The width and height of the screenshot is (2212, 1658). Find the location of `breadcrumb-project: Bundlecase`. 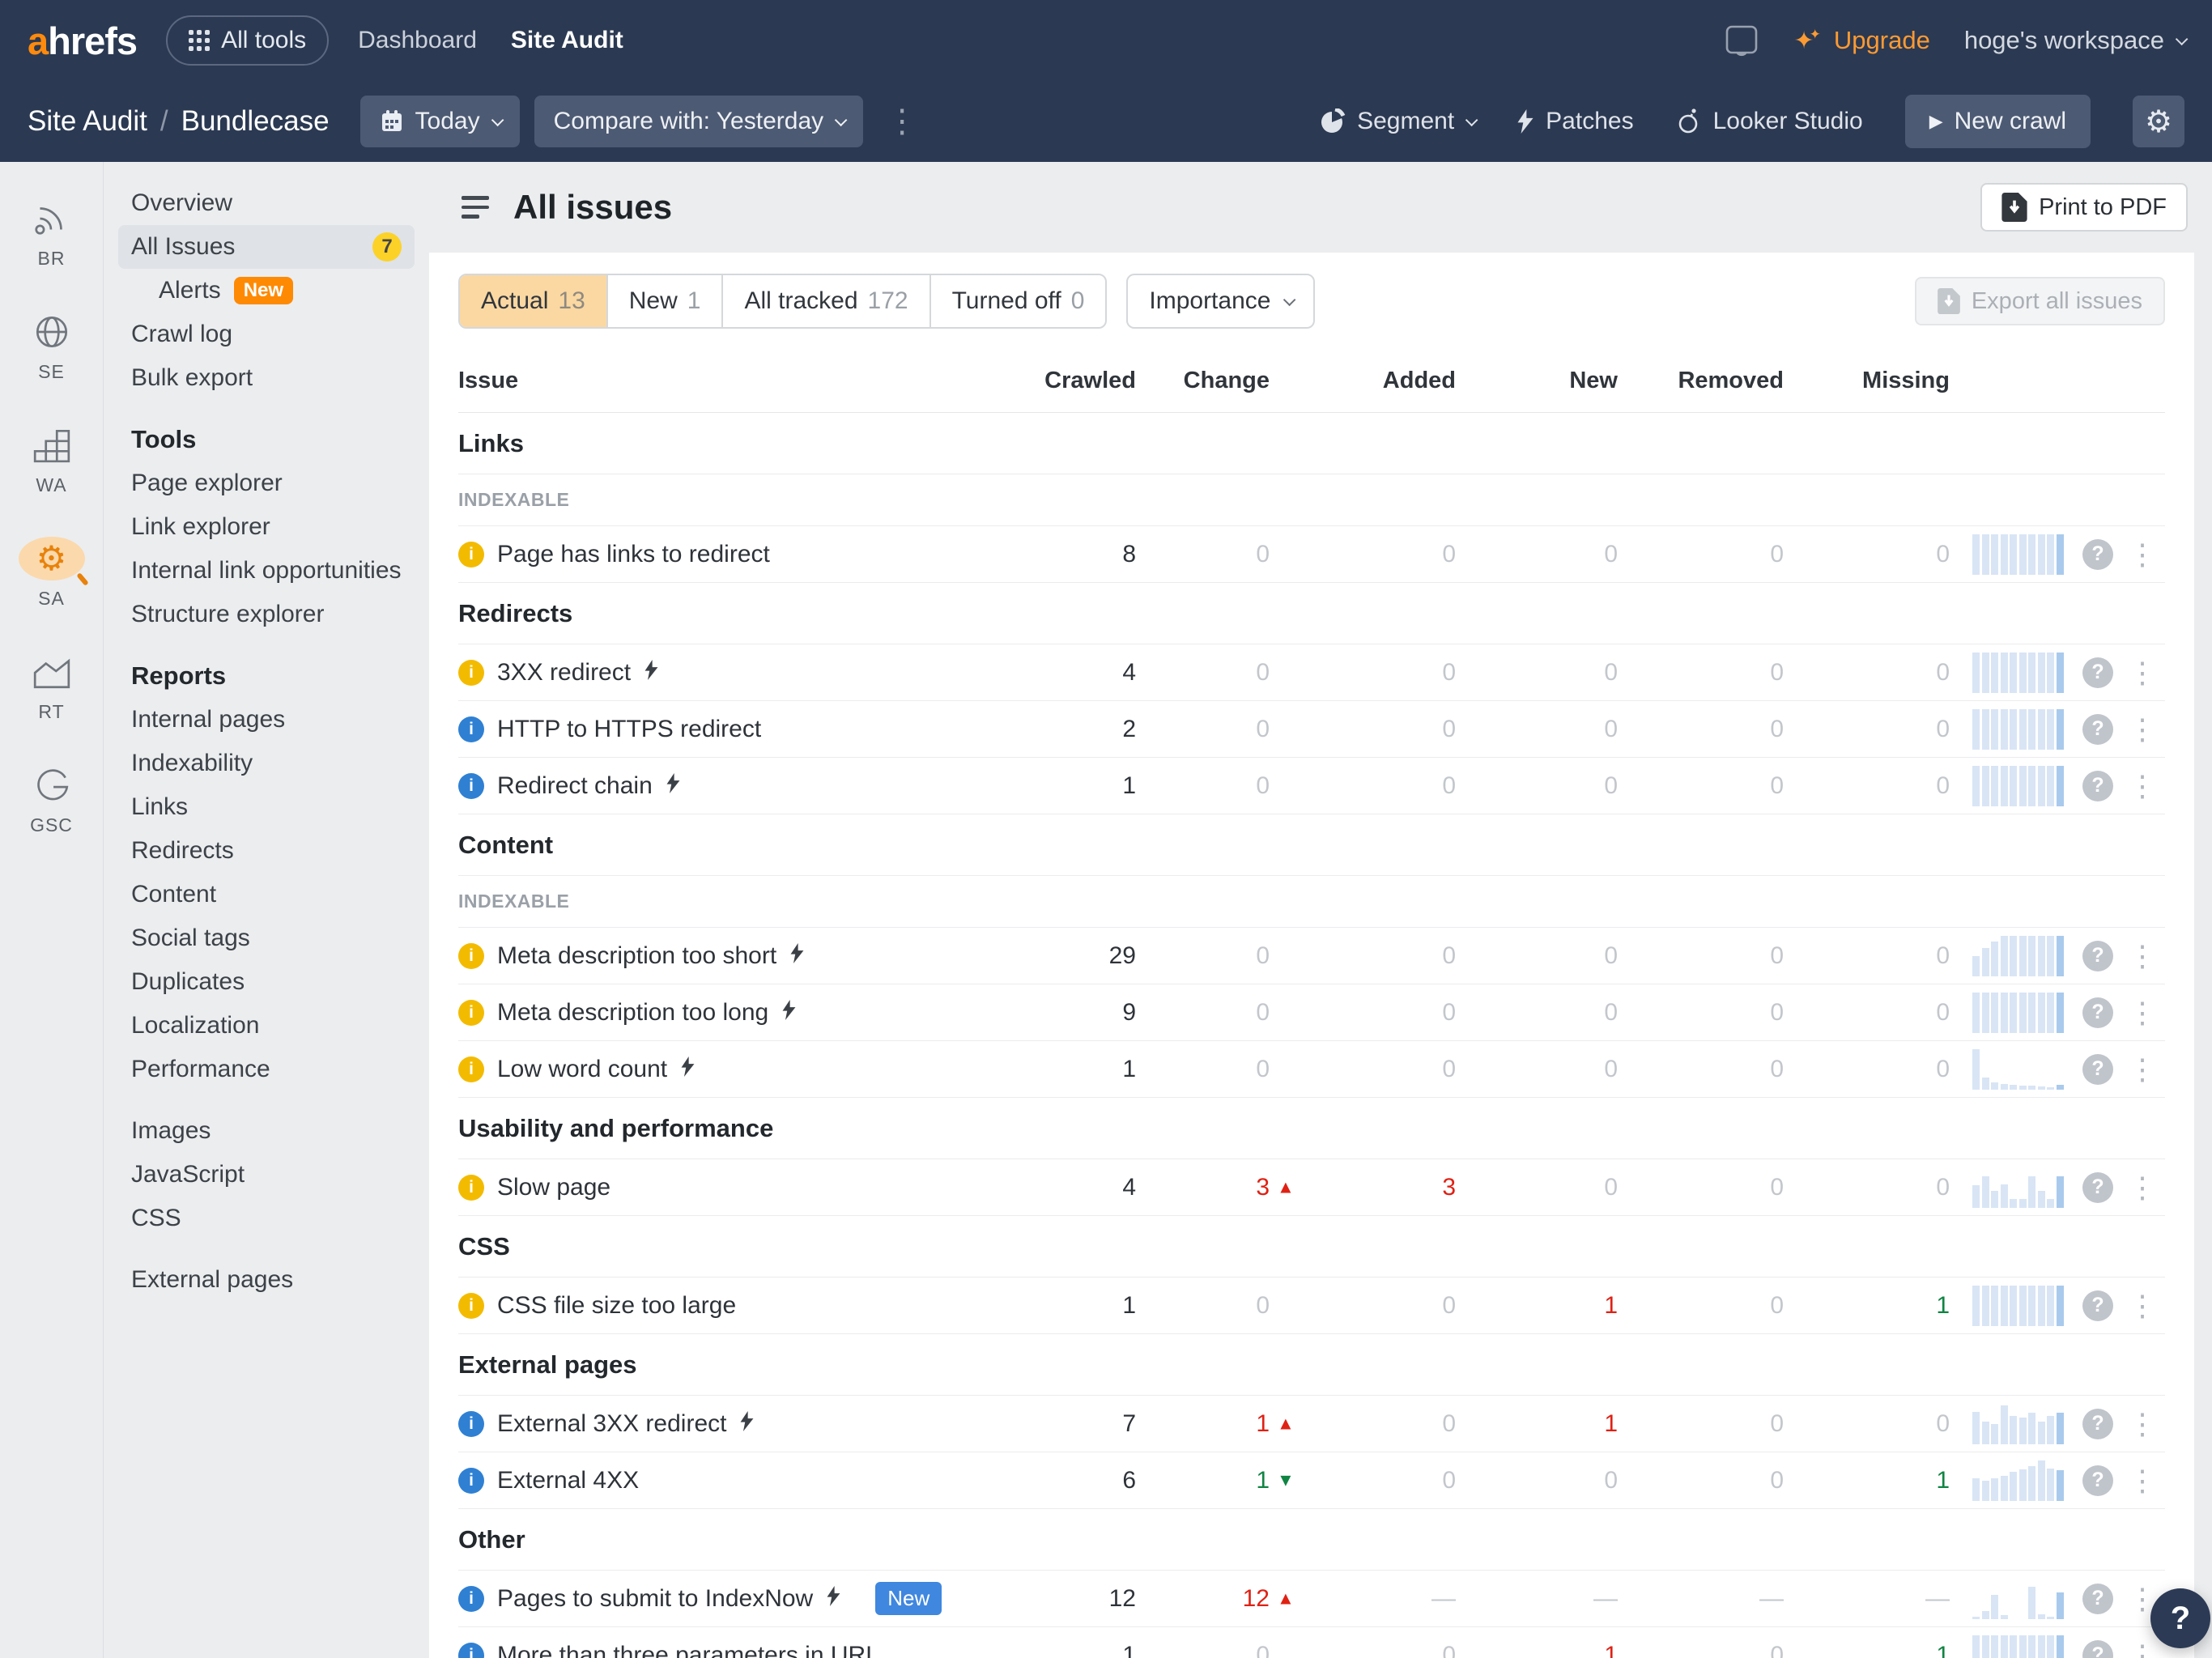

breadcrumb-project: Bundlecase is located at coordinates (256, 121).